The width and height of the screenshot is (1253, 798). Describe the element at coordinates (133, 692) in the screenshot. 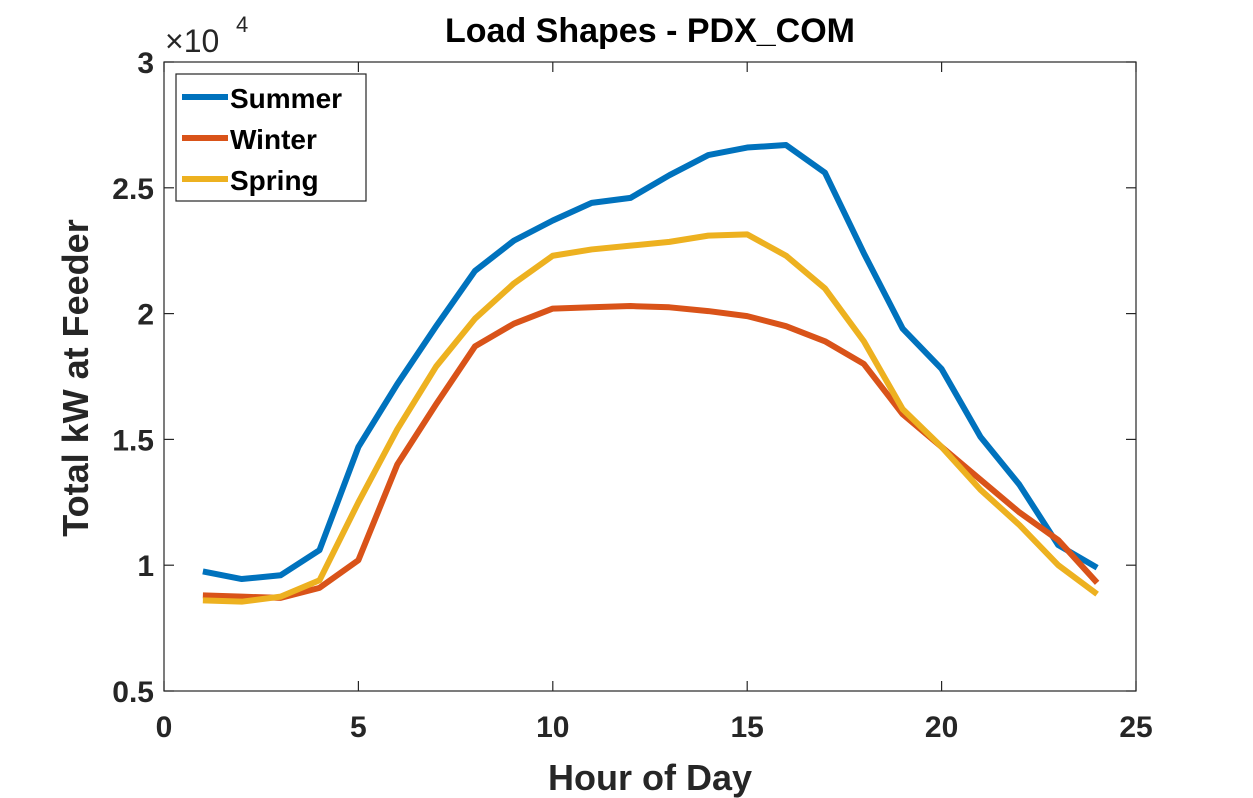

I see `y-tick-label: 0.5` at that location.